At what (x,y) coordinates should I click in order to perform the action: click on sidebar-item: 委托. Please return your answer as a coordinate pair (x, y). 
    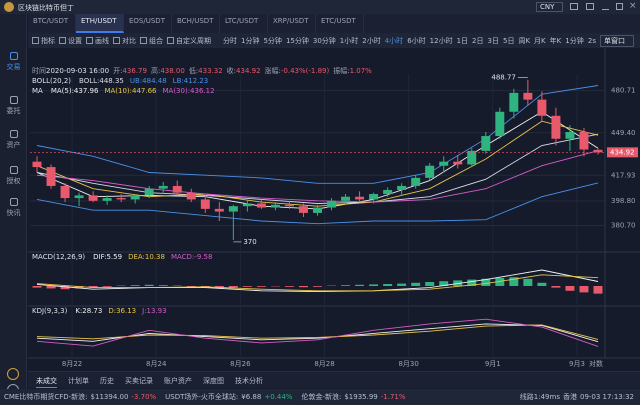
    Looking at the image, I should click on (13, 106).